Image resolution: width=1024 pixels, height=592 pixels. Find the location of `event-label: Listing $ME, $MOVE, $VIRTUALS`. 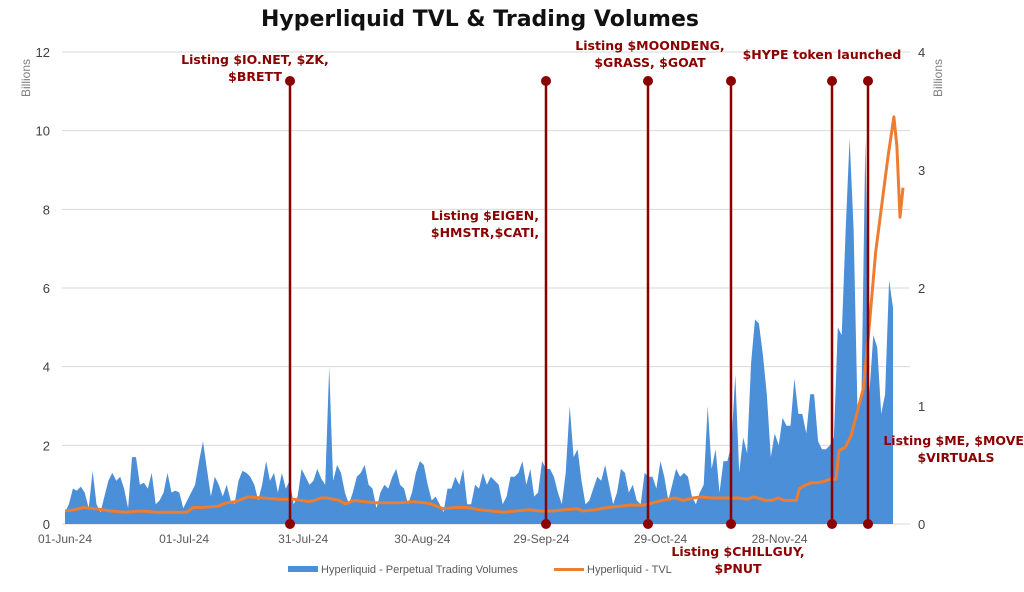

event-label: Listing $ME, $MOVE, $VIRTUALS is located at coordinates (953, 449).